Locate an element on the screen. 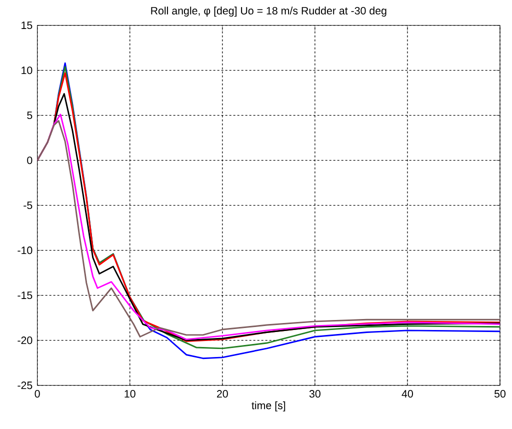  y-tick-label: -5 is located at coordinates (28, 205).